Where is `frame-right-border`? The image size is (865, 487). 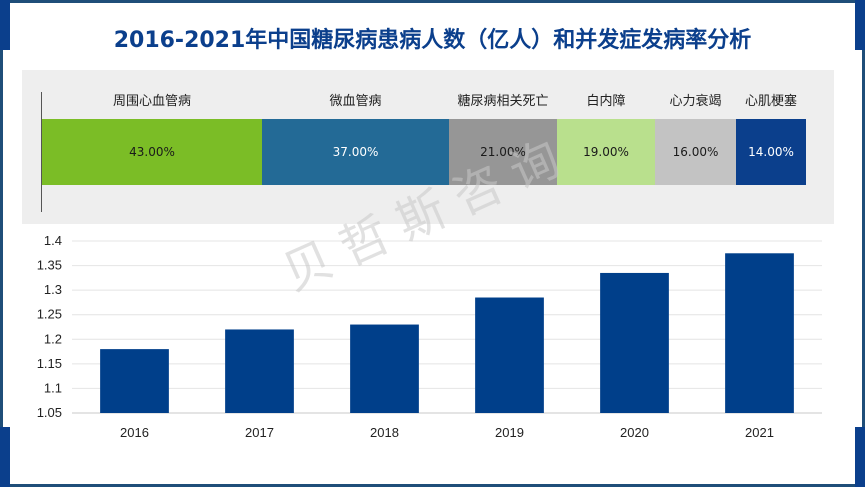
frame-right-border is located at coordinates (863, 243).